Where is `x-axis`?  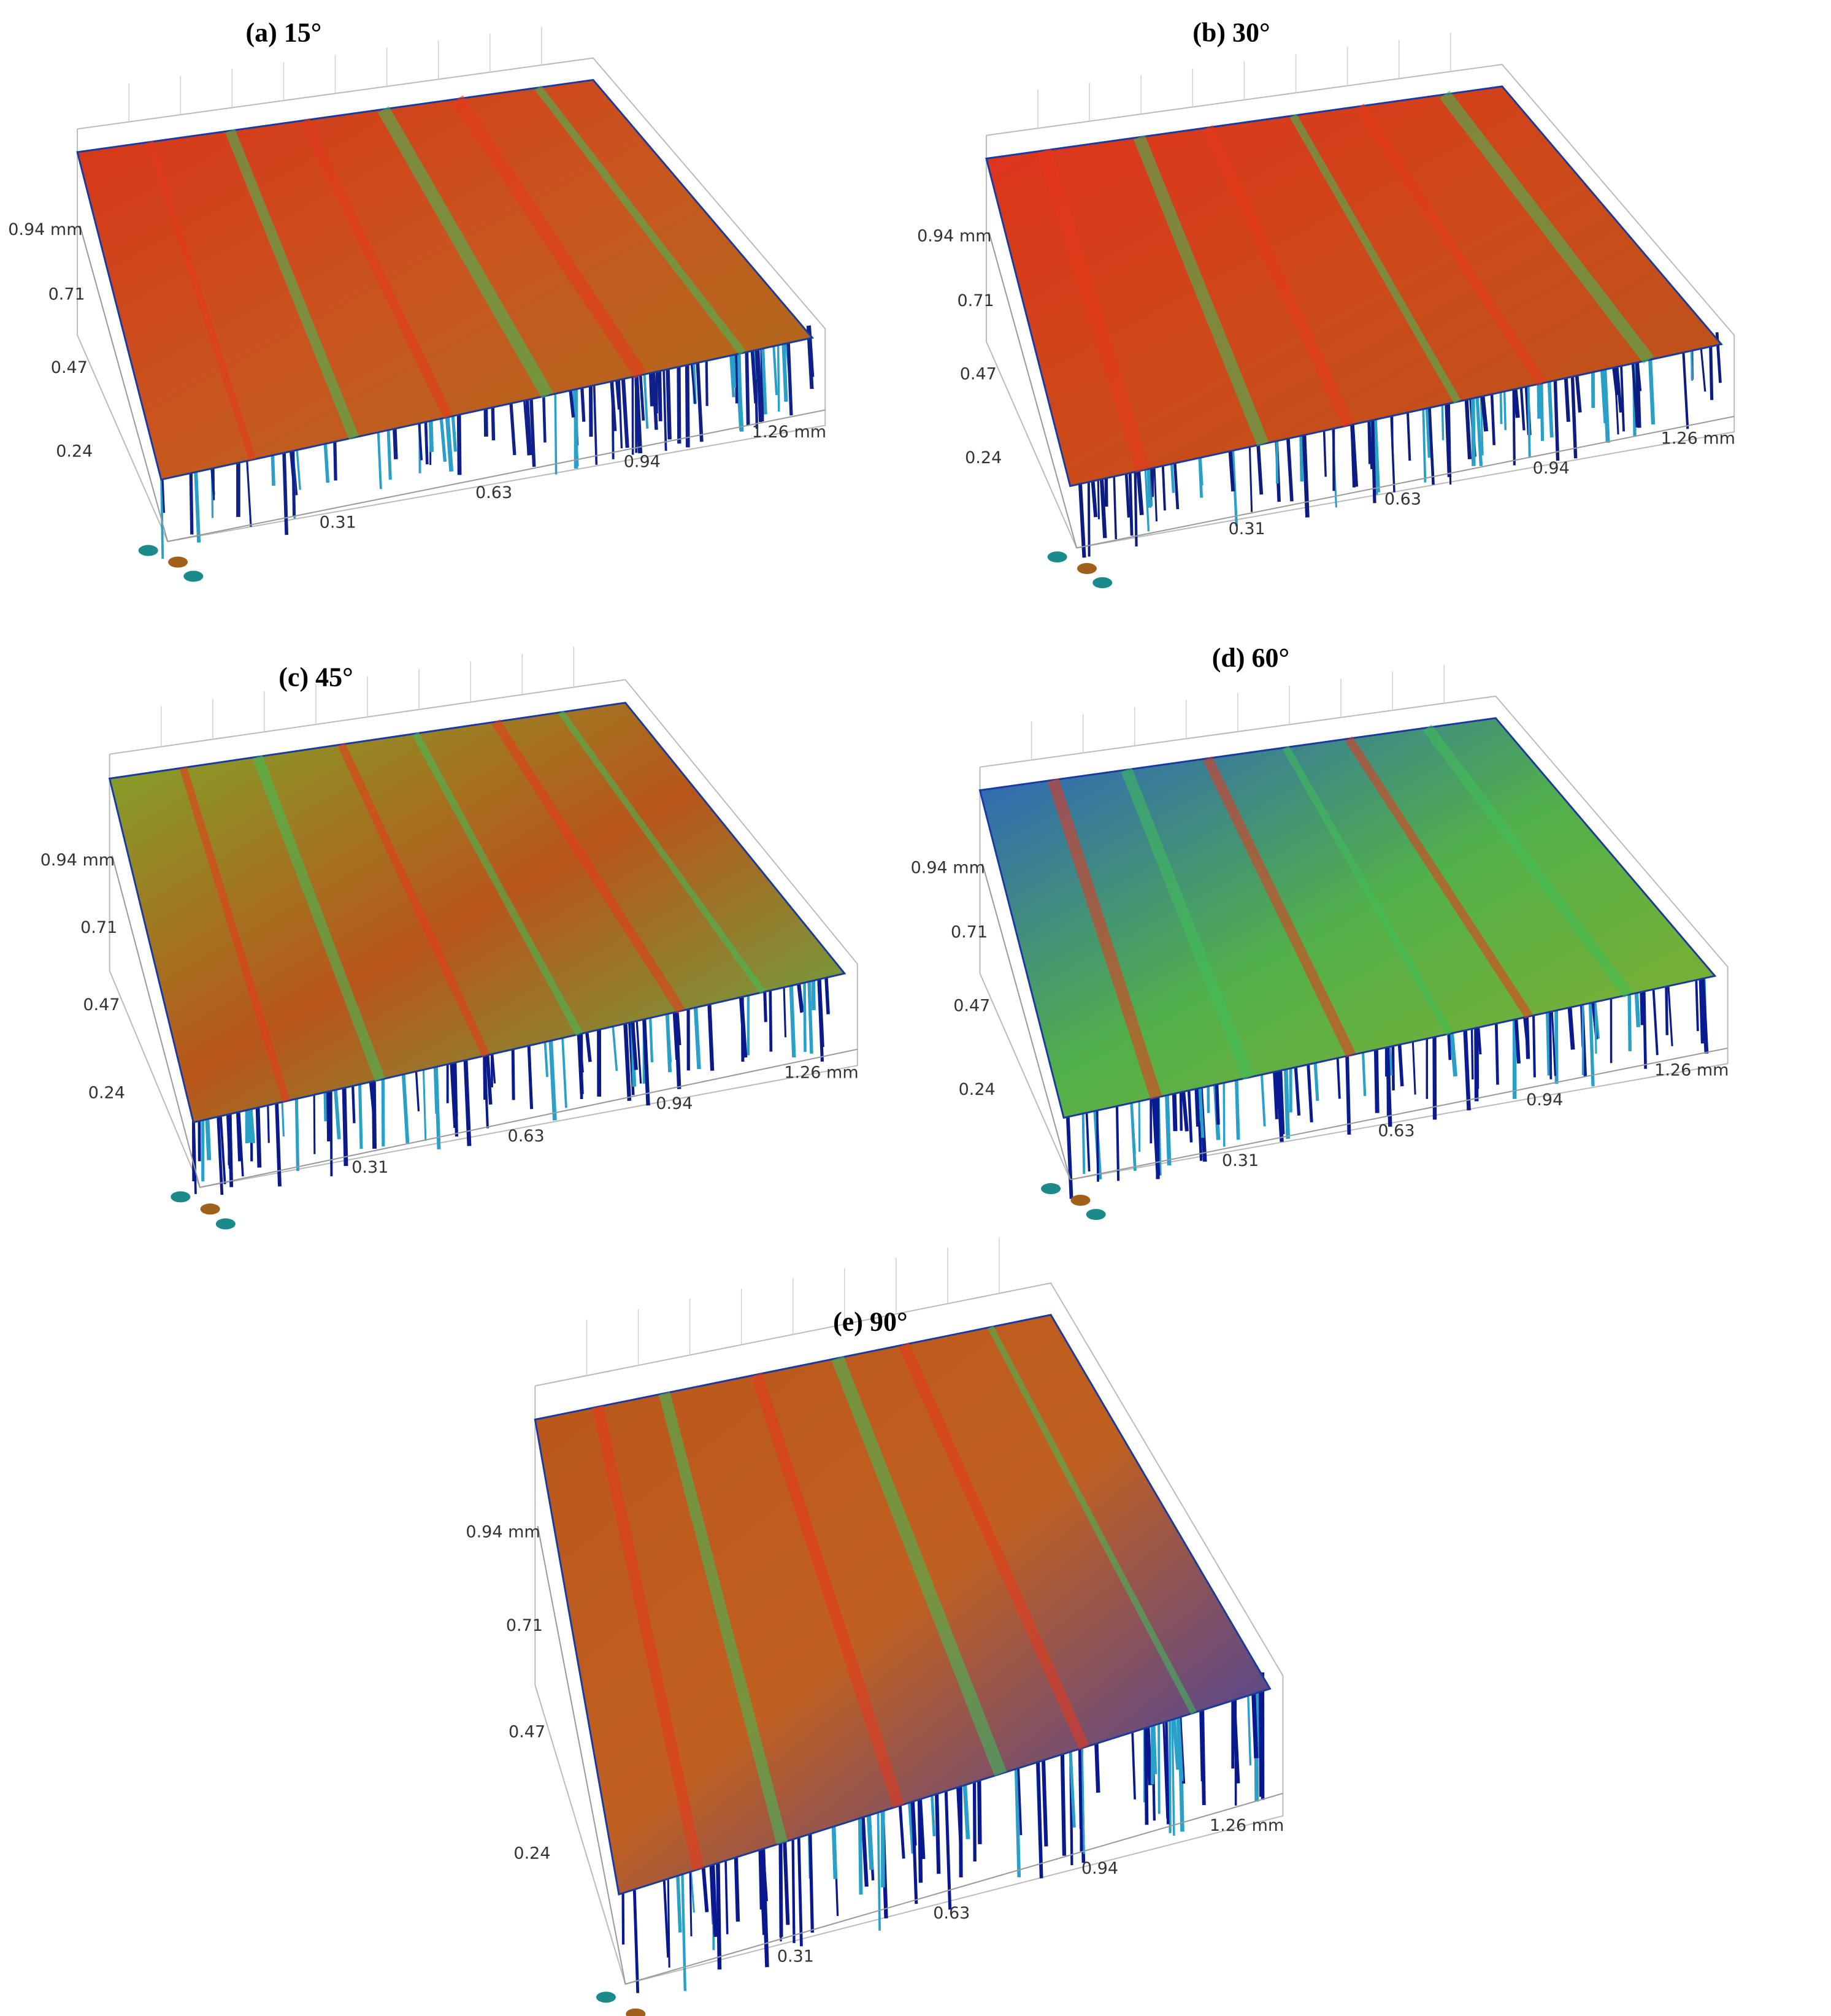
x-axis is located at coordinates (1405, 482).